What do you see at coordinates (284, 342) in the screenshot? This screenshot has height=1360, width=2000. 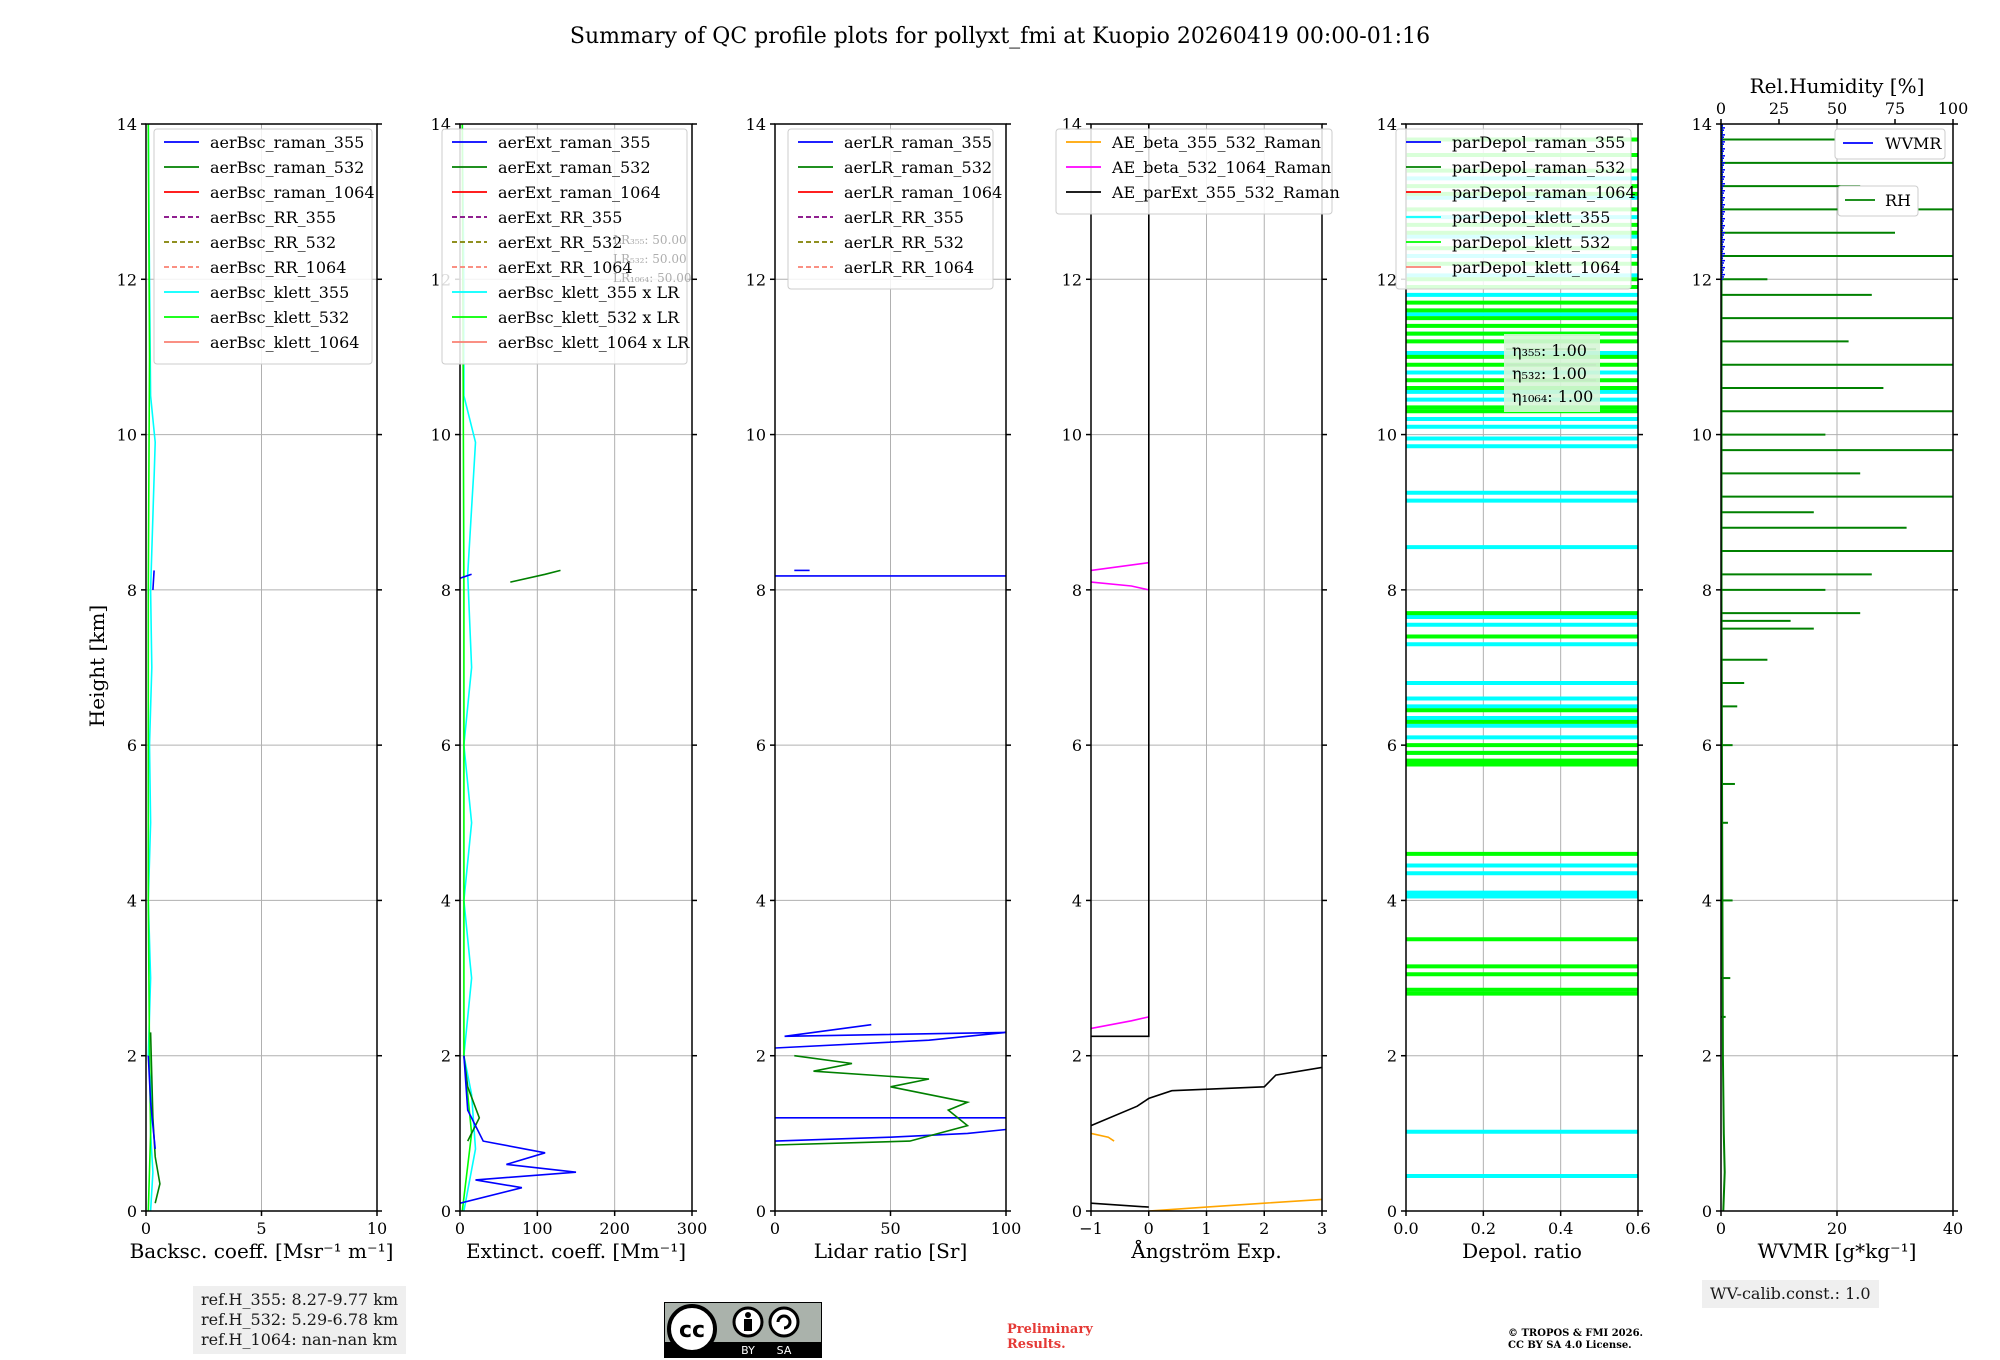 I see `legend-label: aerBsc_klett_1064` at bounding box center [284, 342].